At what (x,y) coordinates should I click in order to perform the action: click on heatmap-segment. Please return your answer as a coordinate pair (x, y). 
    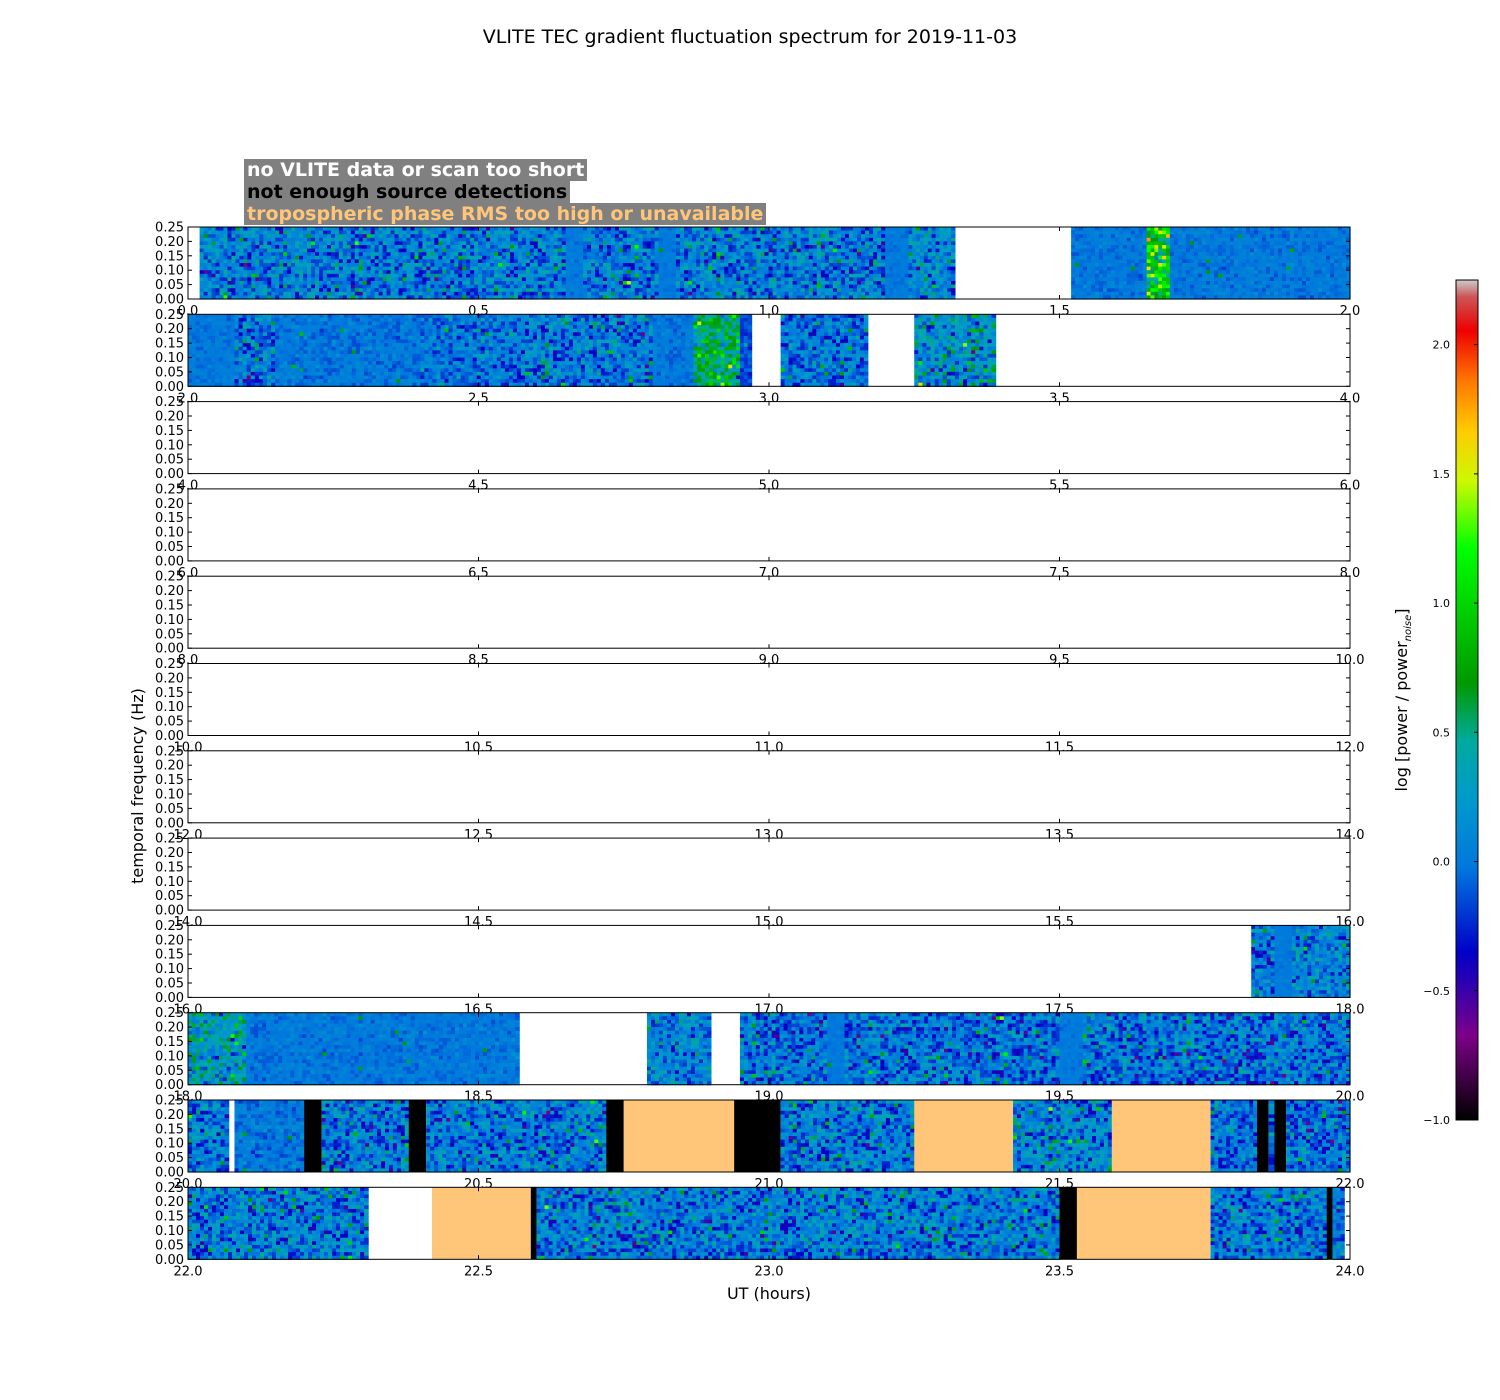
    Looking at the image, I should click on (1109, 263).